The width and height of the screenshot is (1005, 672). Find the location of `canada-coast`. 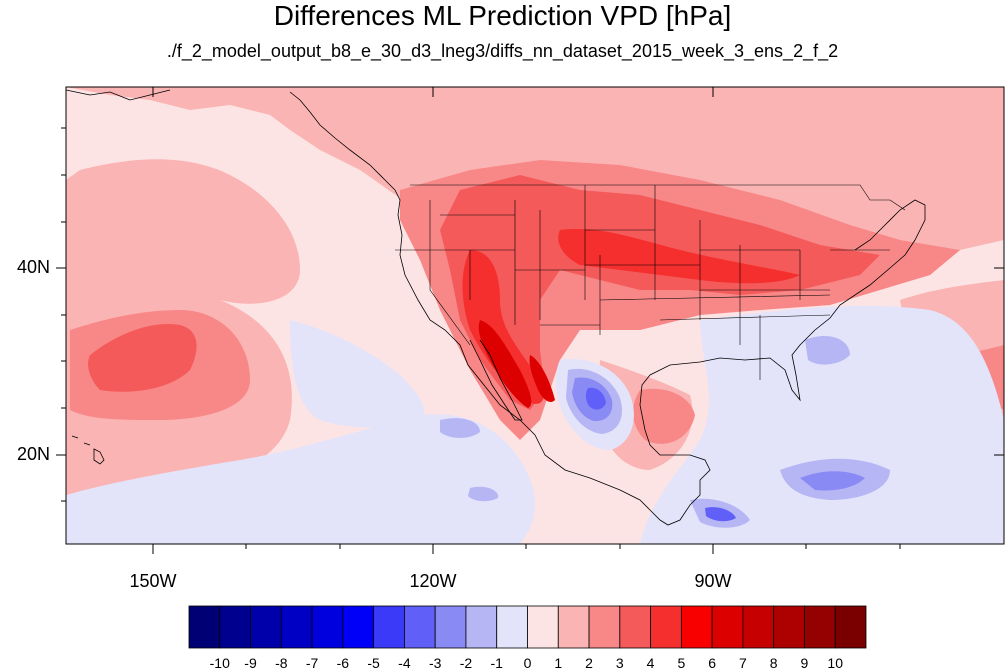

canada-coast is located at coordinates (342, 141).